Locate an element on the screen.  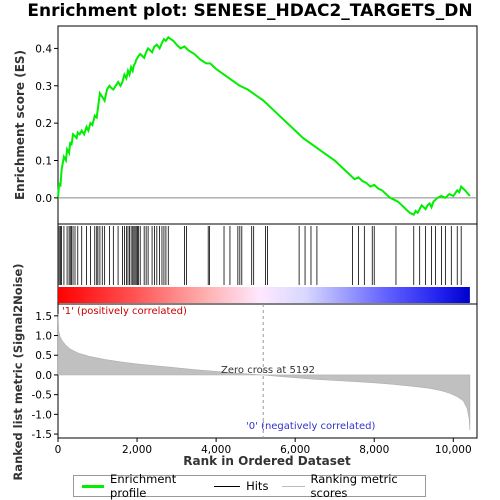
metric-ytick-label: 1.5 is located at coordinates (43, 317).